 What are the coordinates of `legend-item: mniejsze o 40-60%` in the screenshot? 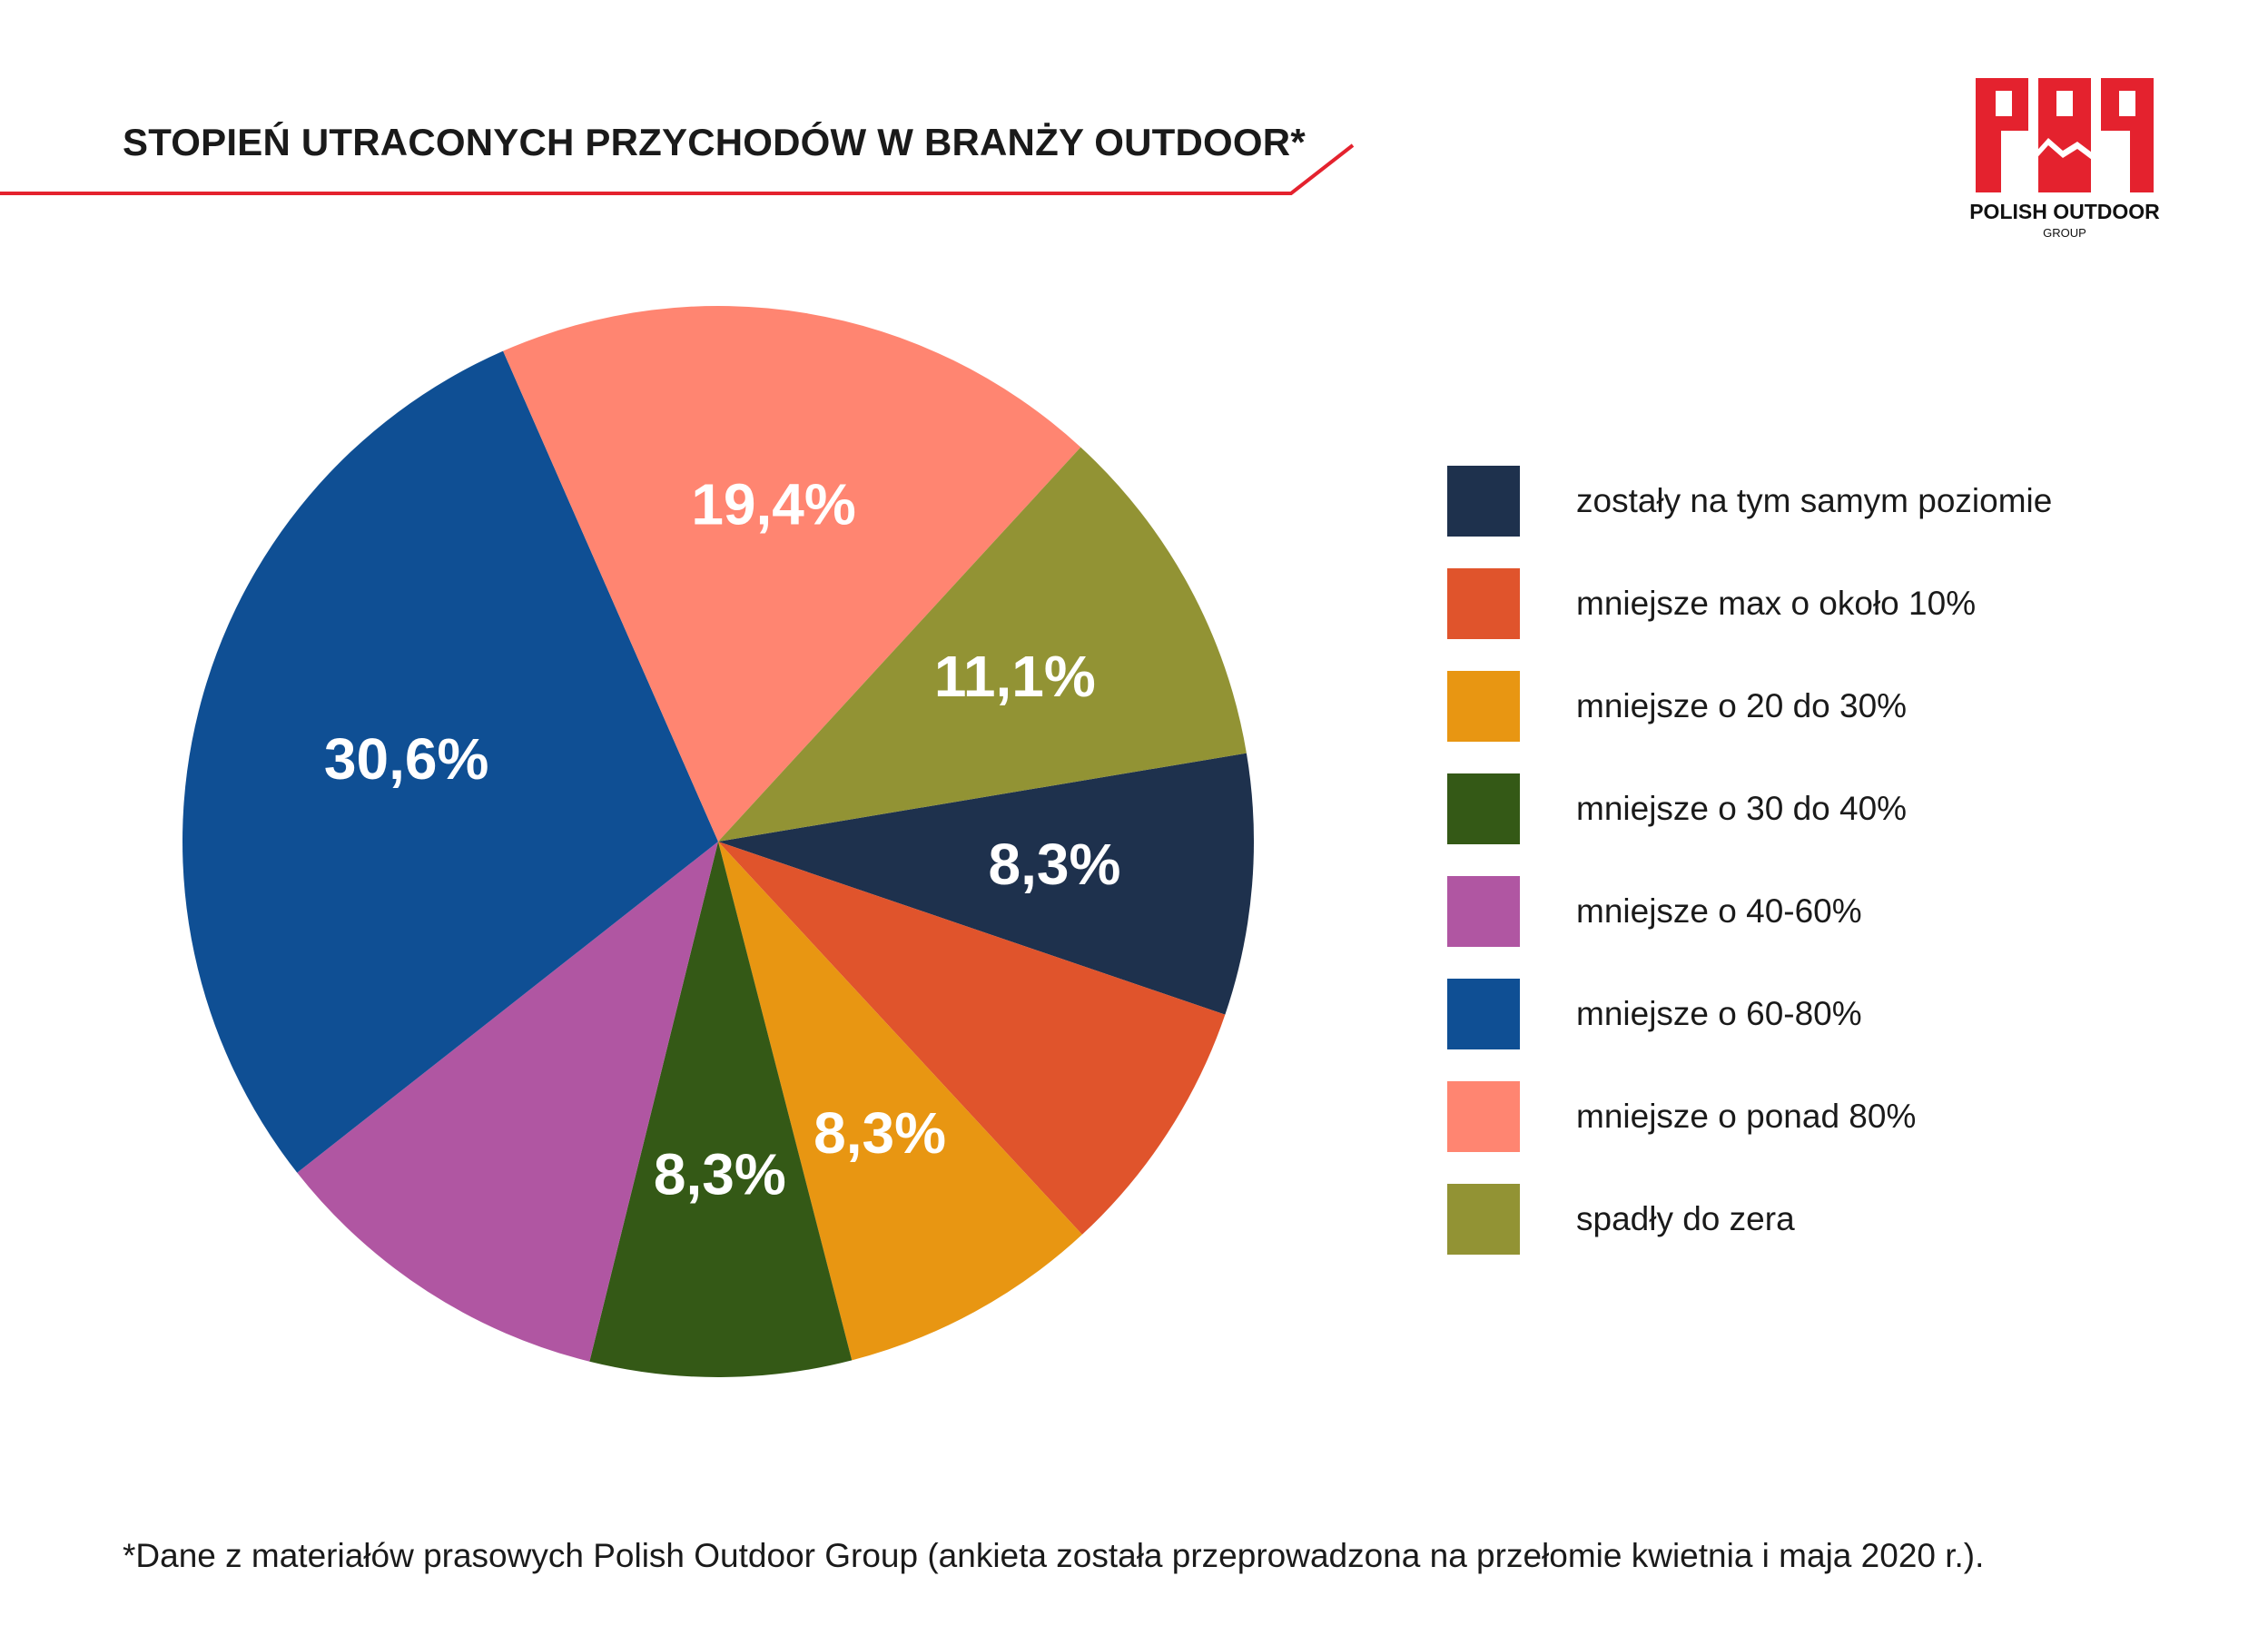 It's located at (1801, 927).